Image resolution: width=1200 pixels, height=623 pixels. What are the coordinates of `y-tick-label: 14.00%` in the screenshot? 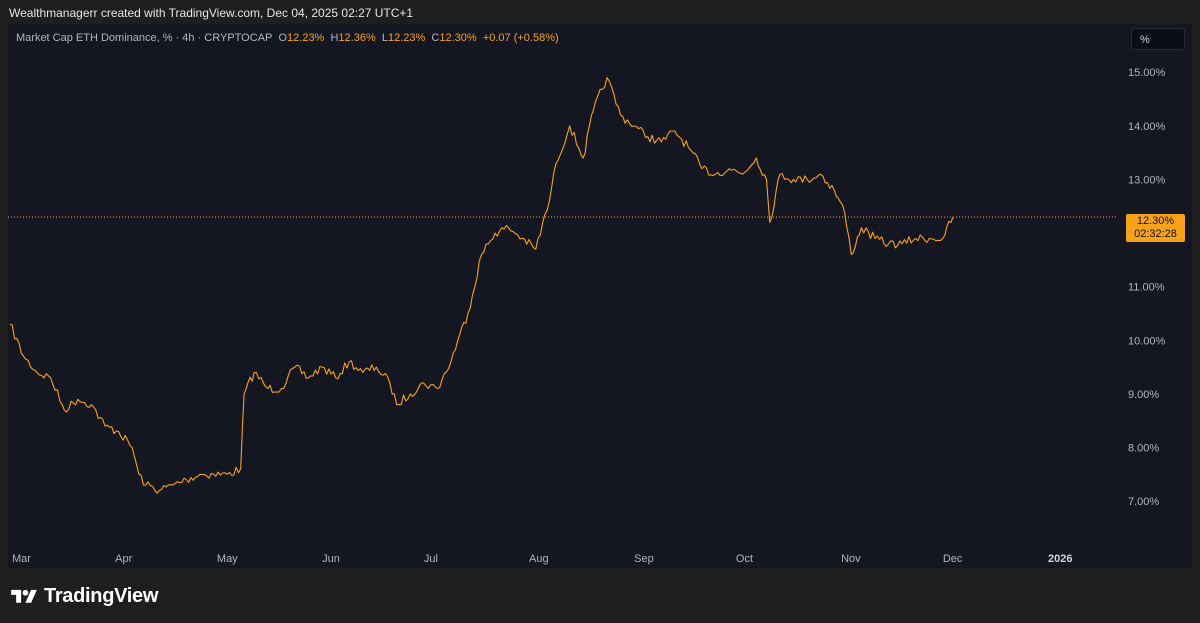 It's located at (1147, 127).